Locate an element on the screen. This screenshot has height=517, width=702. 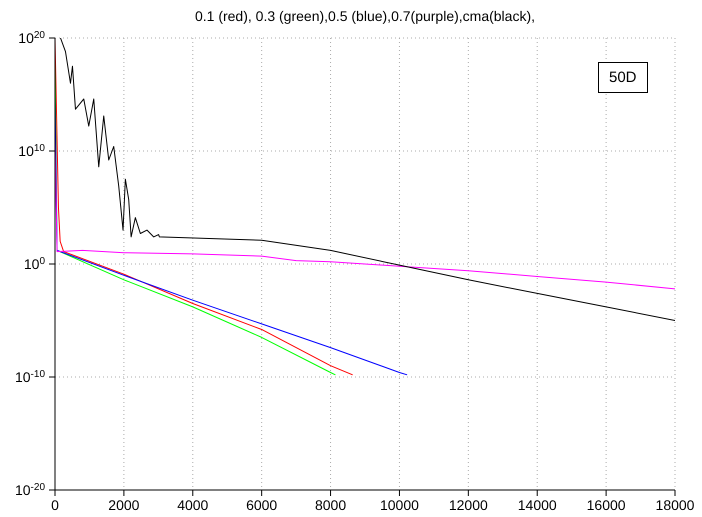
x-tick-label: 18000 is located at coordinates (675, 505).